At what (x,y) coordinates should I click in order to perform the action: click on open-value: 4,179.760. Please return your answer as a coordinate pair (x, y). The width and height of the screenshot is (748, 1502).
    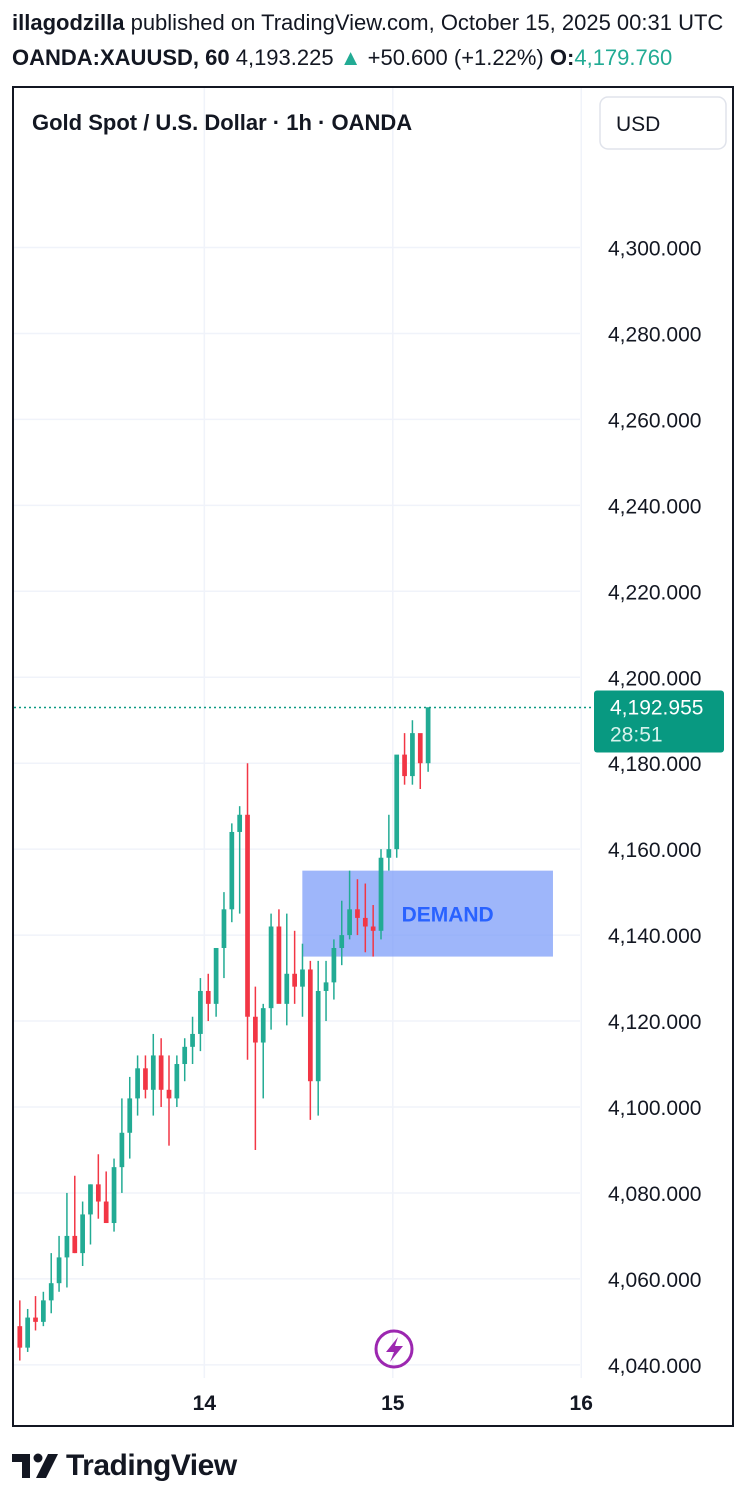
    Looking at the image, I should click on (623, 57).